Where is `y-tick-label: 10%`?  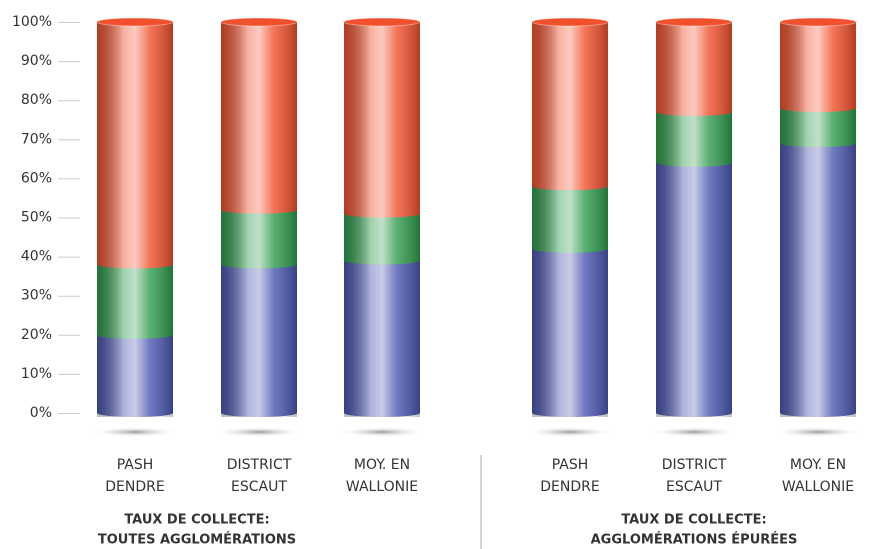
y-tick-label: 10% is located at coordinates (36, 374).